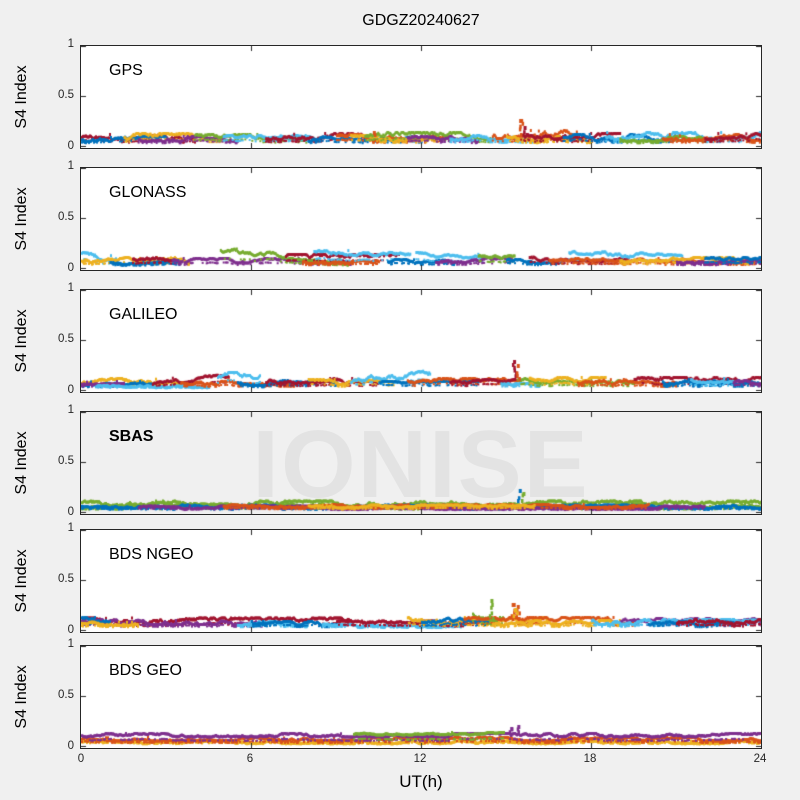  I want to click on galileo-plot-canvas, so click(421, 341).